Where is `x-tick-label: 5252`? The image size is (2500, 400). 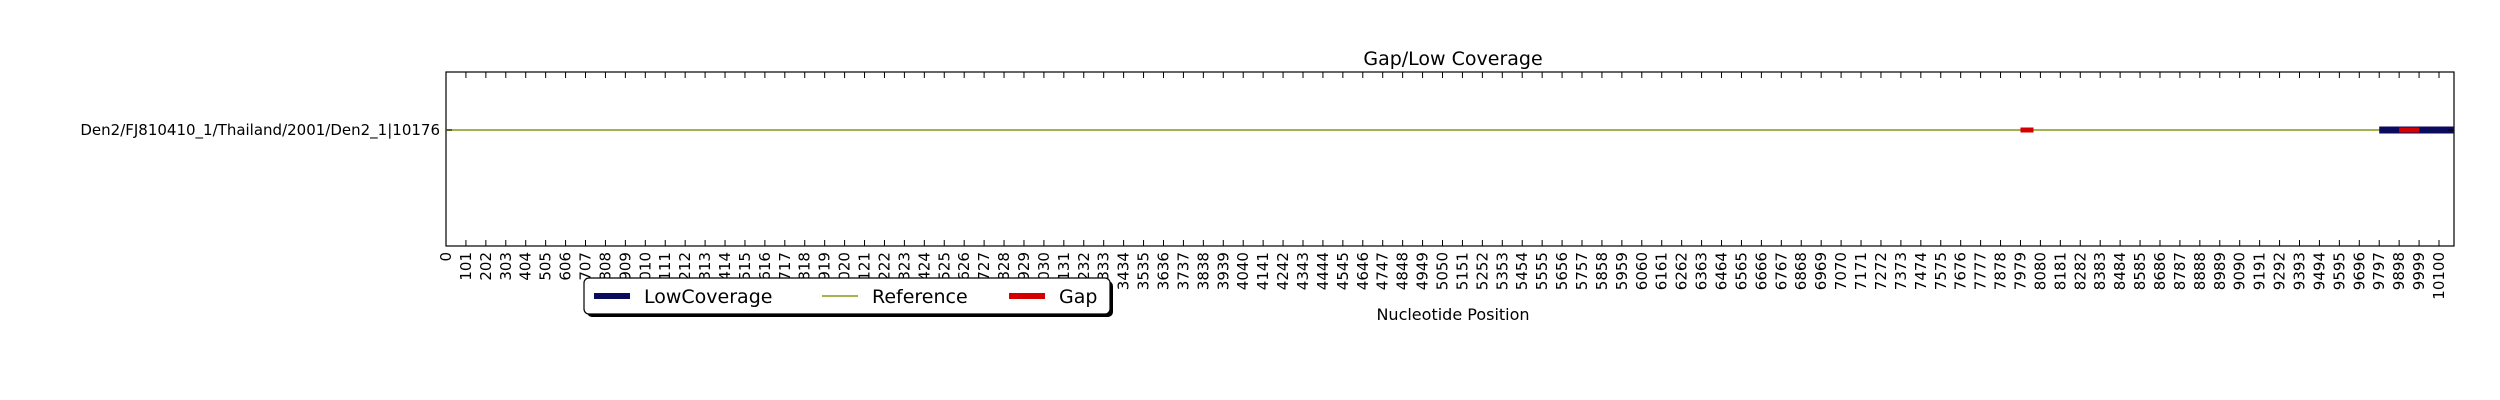 x-tick-label: 5252 is located at coordinates (1482, 271).